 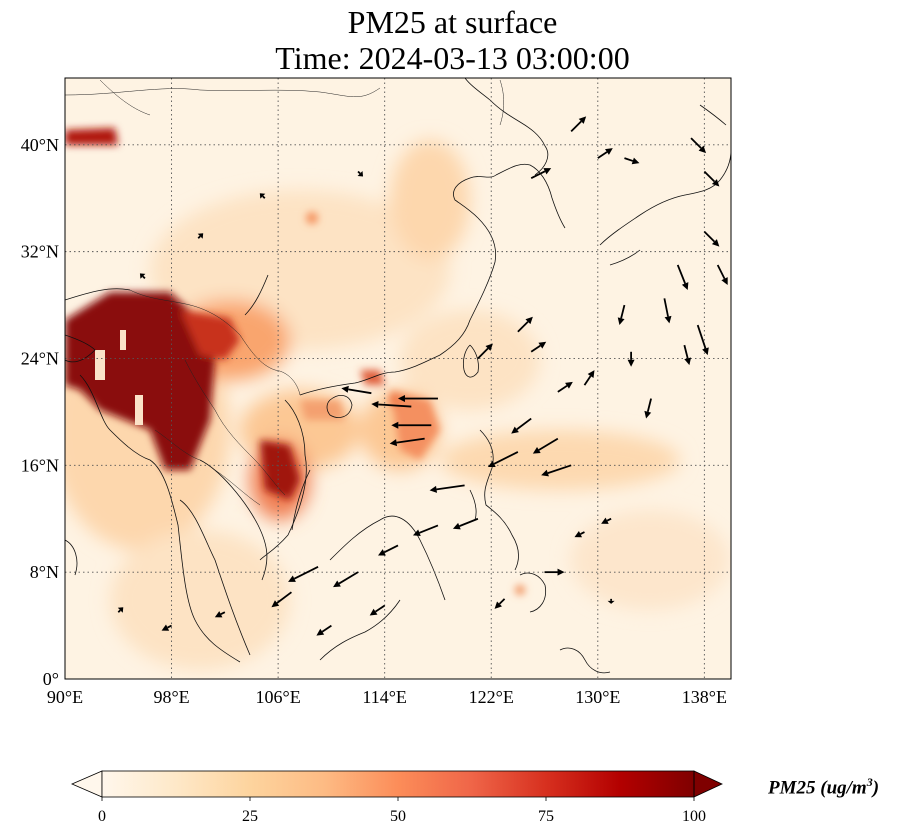 I want to click on lat-tick-label: 0°, so click(x=51, y=679).